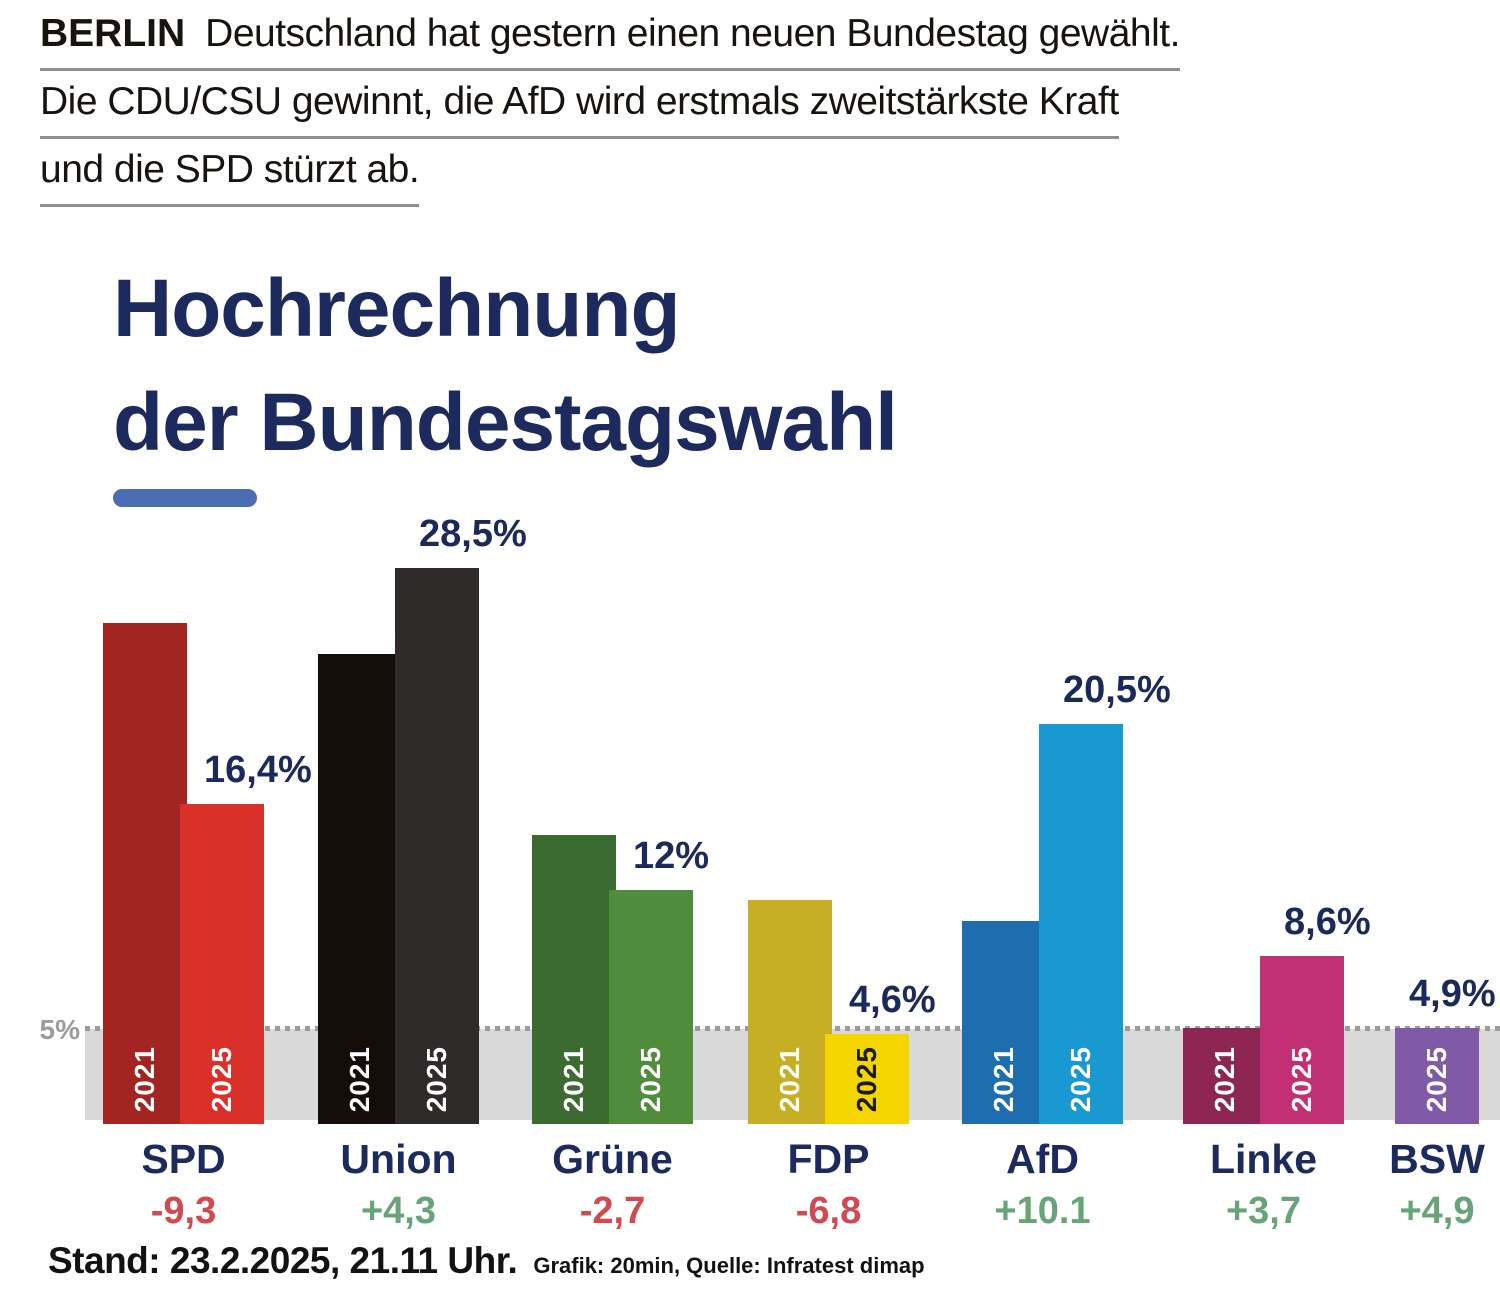 The height and width of the screenshot is (1308, 1500). What do you see at coordinates (437, 846) in the screenshot?
I see `bar-Union-2025: 2025` at bounding box center [437, 846].